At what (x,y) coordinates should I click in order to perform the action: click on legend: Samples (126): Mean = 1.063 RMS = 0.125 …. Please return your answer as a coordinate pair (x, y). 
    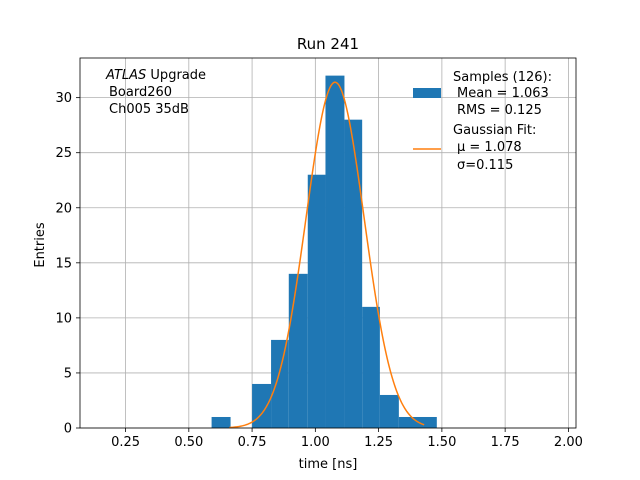
    Looking at the image, I should click on (482, 121).